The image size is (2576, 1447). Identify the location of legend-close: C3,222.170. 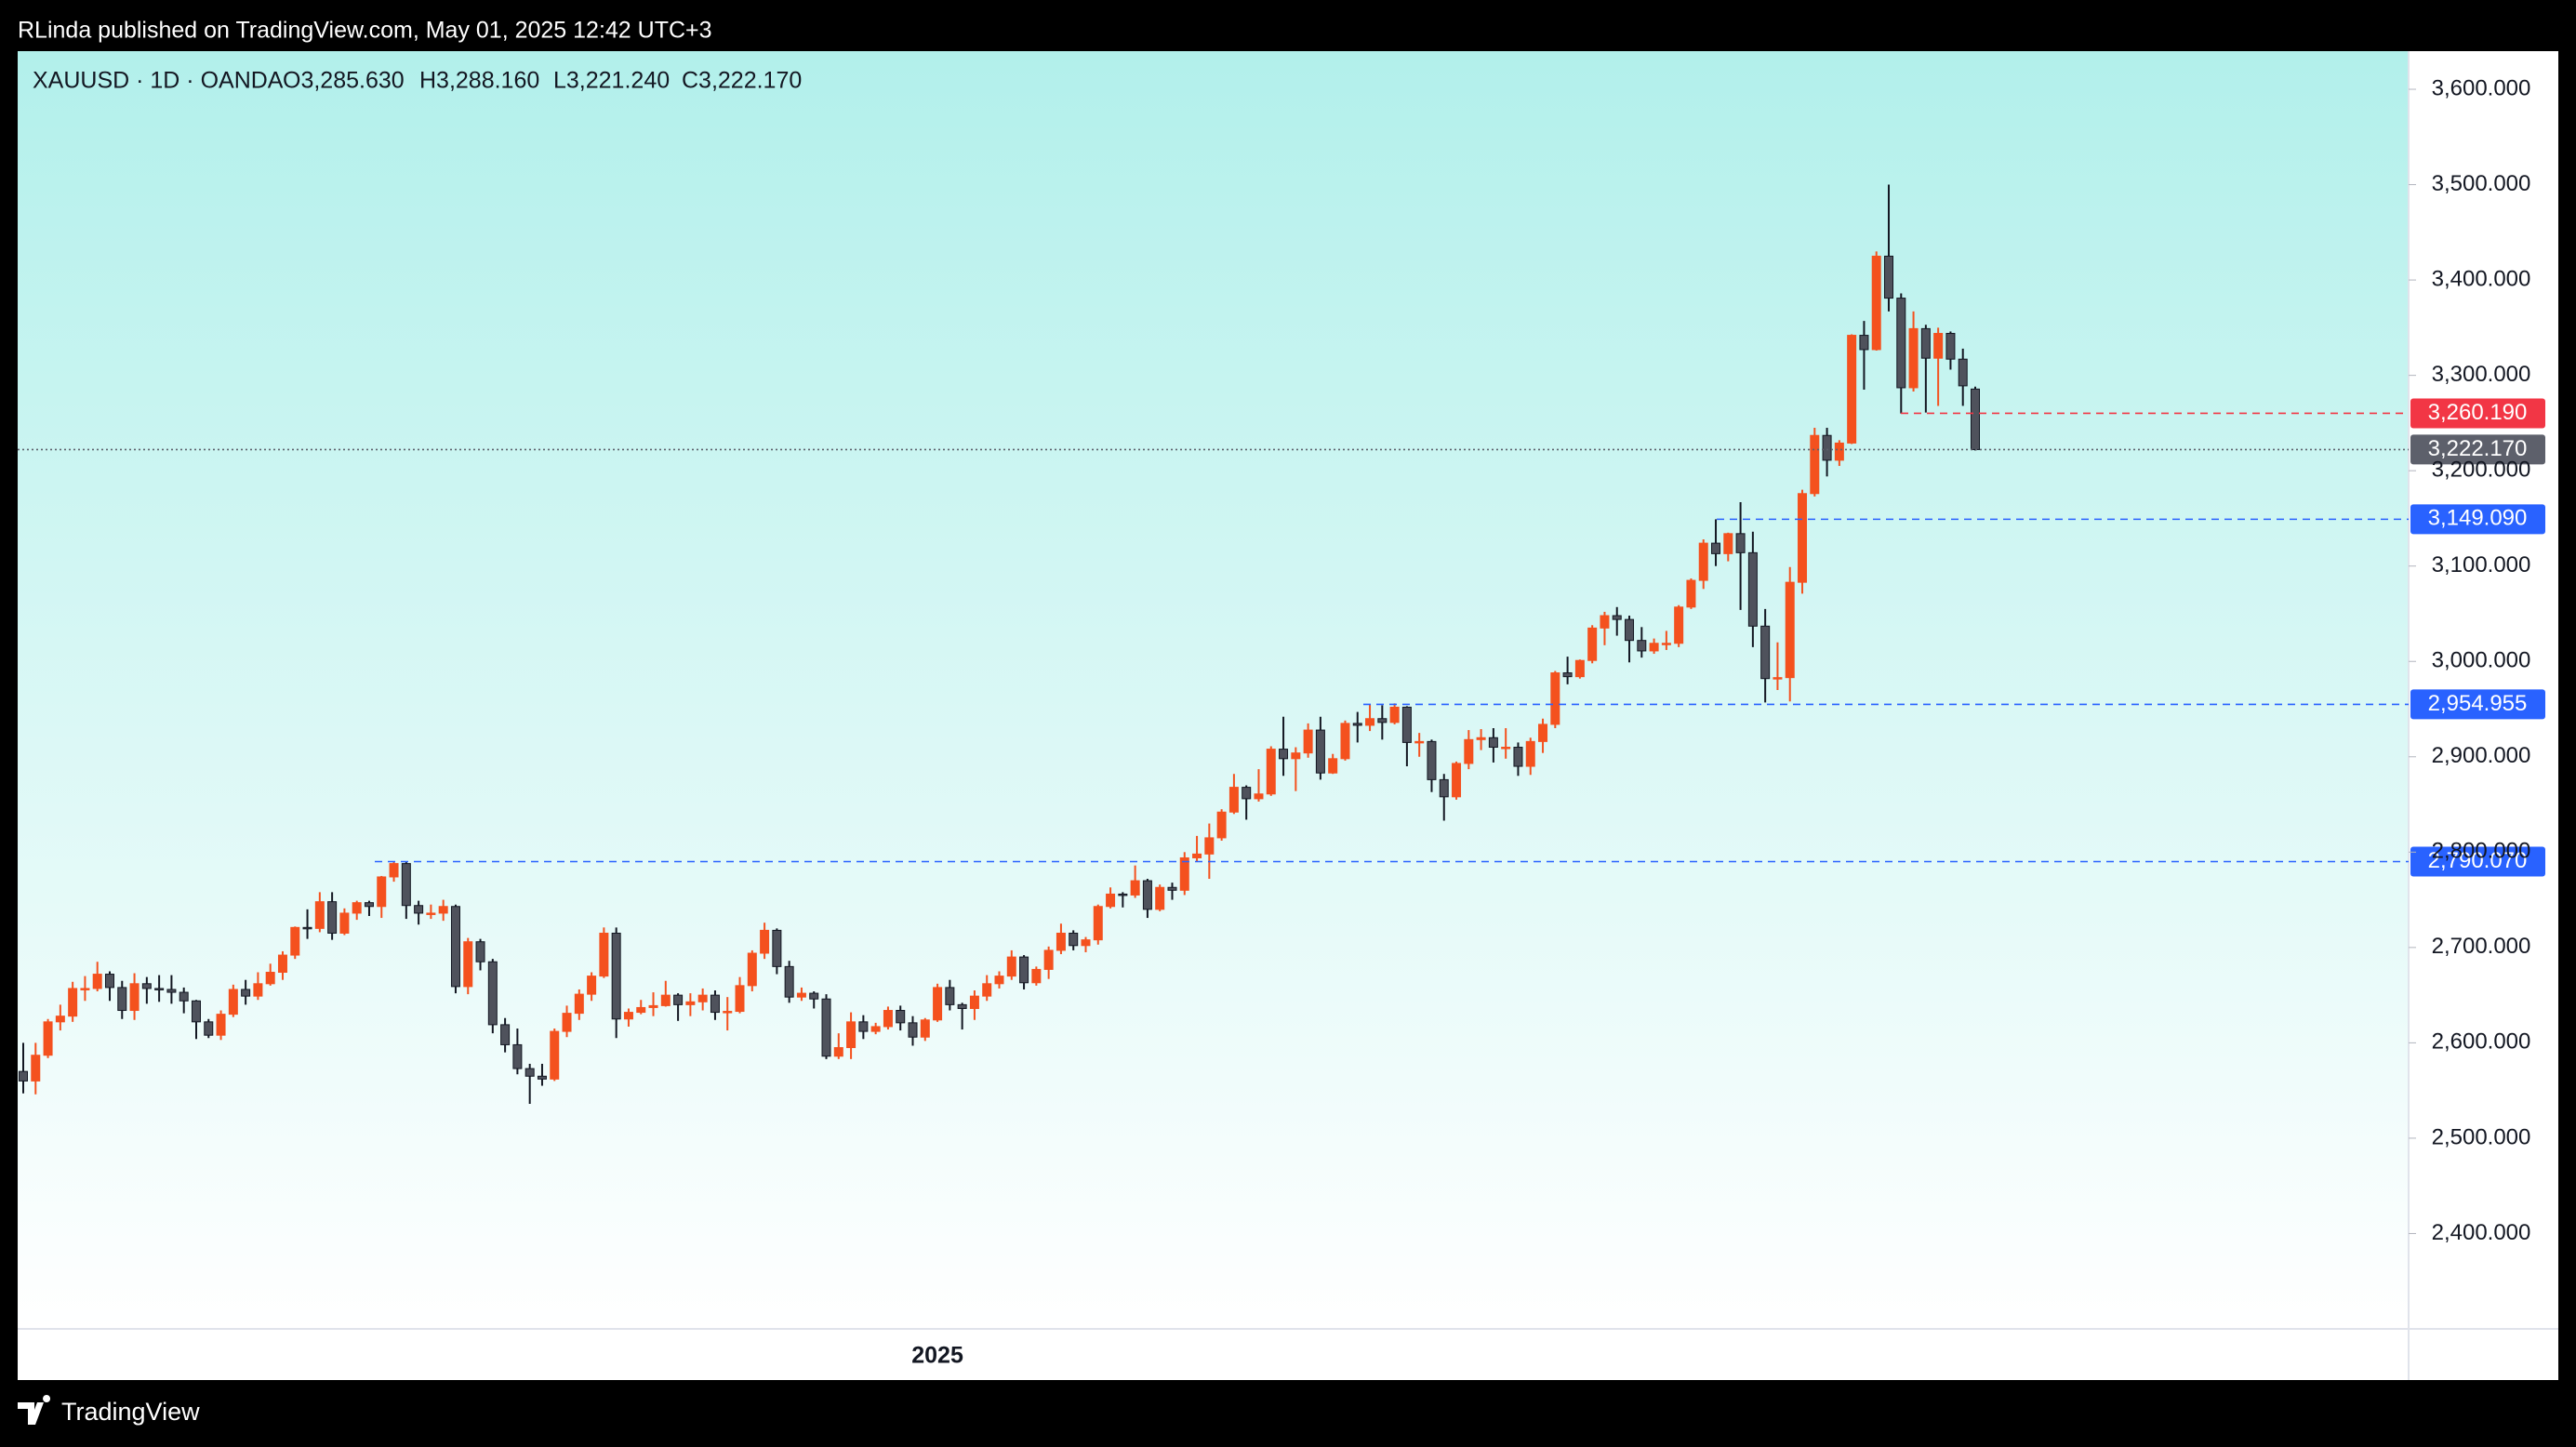
(742, 81).